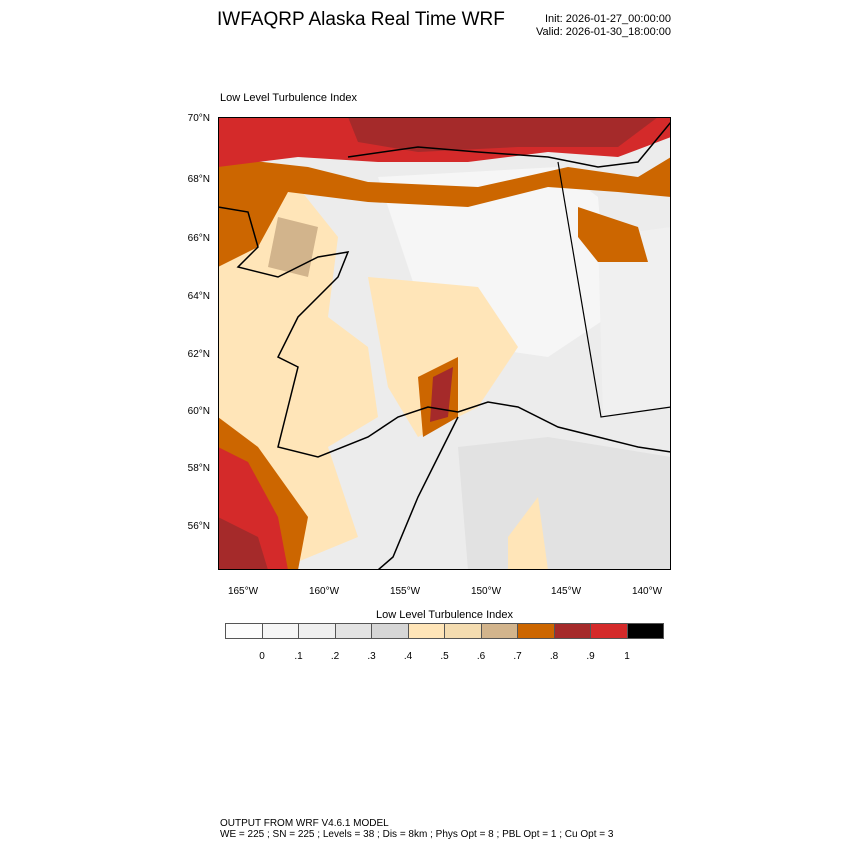 This screenshot has width=850, height=850. I want to click on lon-label: 165°W, so click(243, 591).